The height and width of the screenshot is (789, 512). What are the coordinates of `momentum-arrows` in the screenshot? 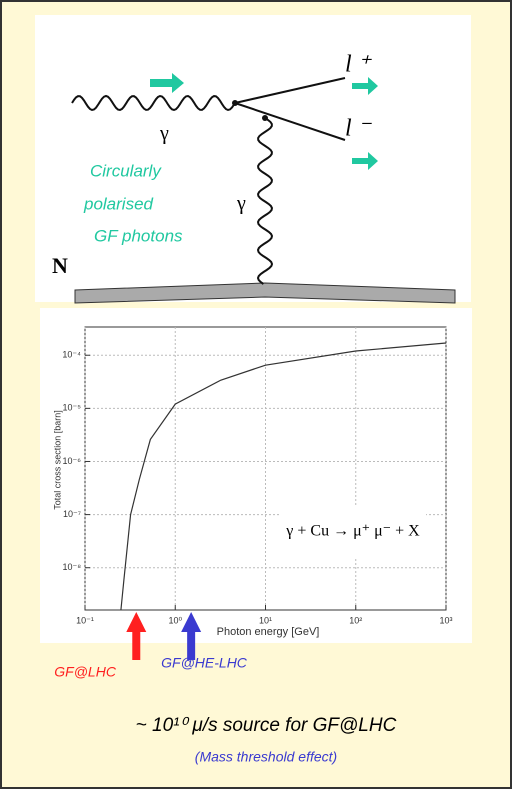 It's located at (264, 121).